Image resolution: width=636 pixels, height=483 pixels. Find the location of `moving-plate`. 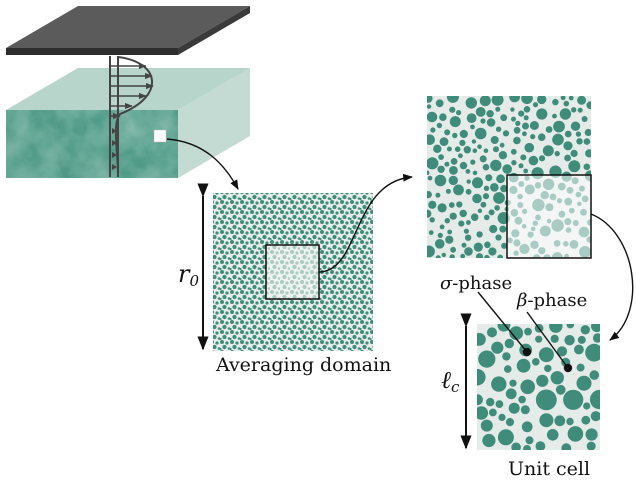

moving-plate is located at coordinates (128, 30).